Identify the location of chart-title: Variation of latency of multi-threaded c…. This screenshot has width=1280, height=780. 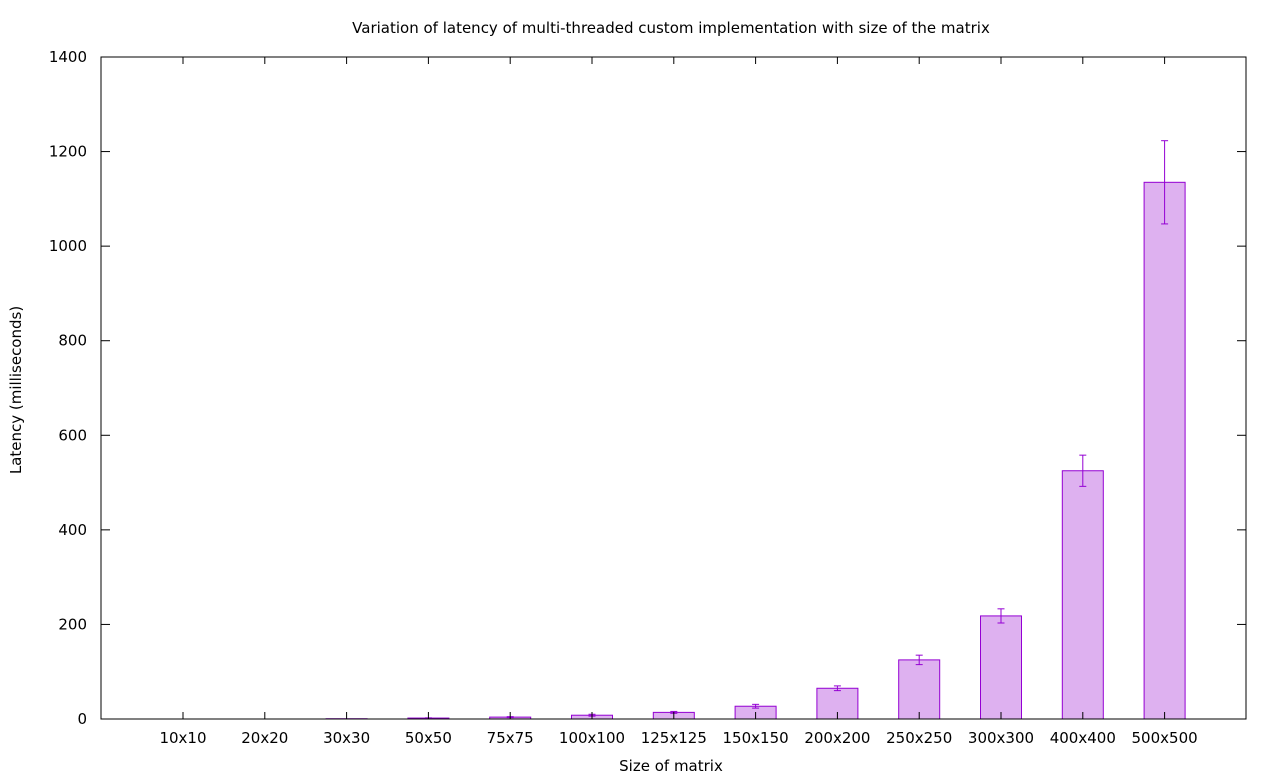
(671, 28).